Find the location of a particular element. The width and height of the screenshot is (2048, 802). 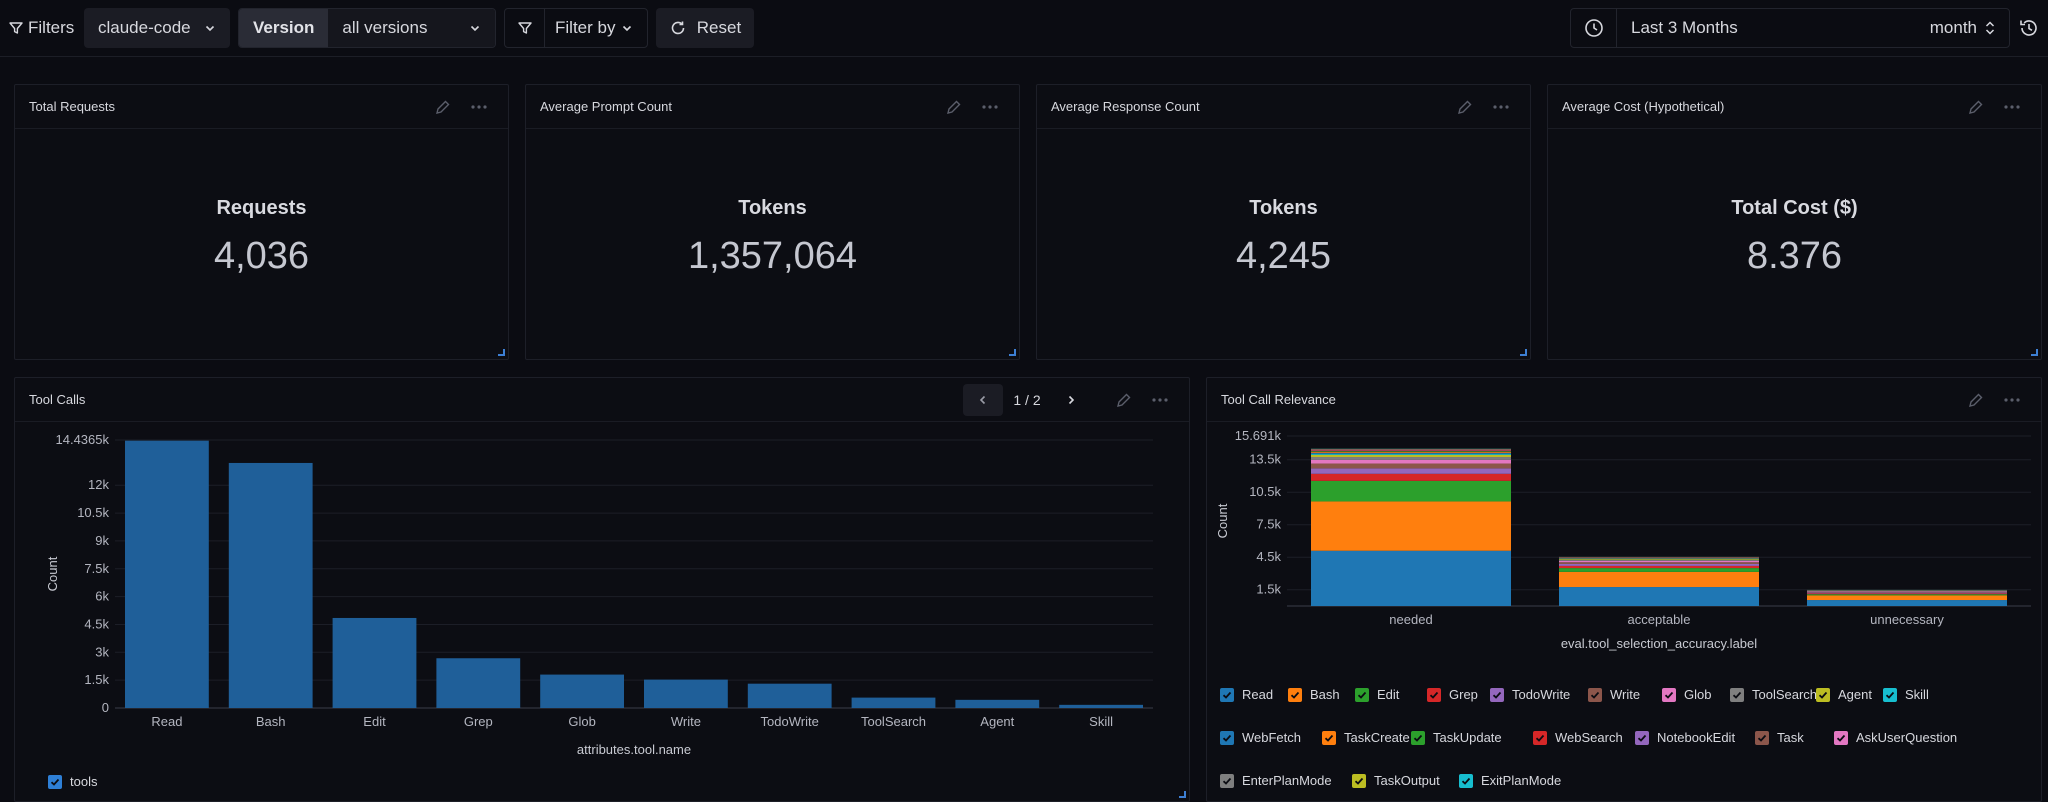

stack-segment-needed-webfetch is located at coordinates (1411, 453).